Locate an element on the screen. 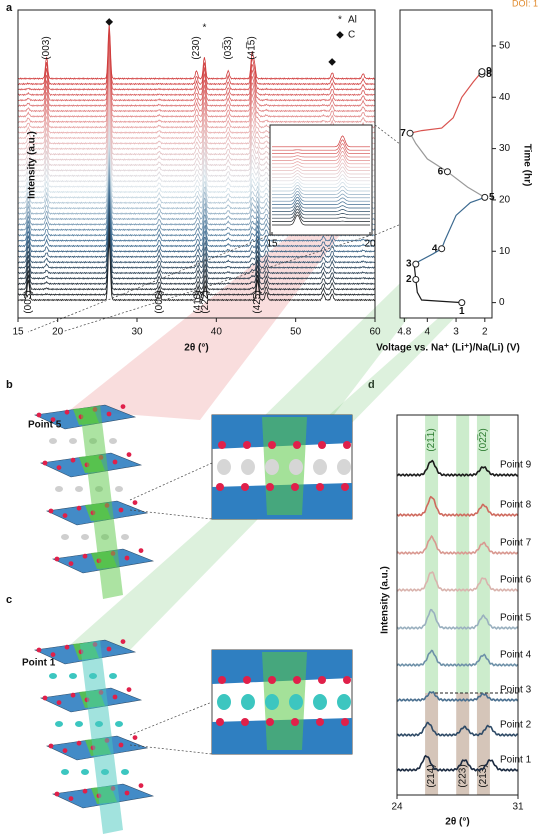 The width and height of the screenshot is (540, 835). legend-label: Al is located at coordinates (352, 20).